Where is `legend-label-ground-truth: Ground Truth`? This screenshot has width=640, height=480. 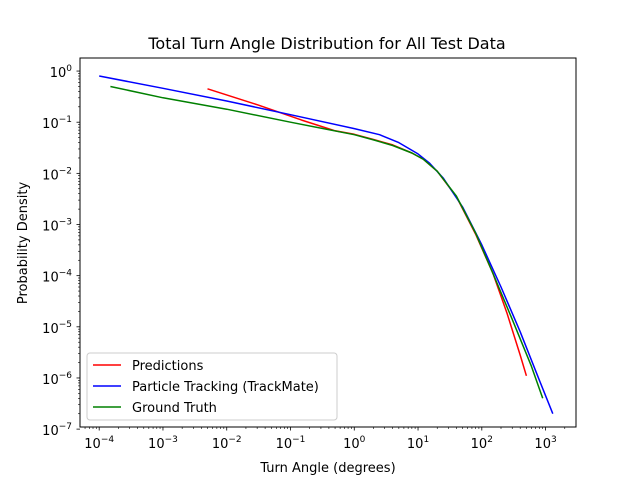 legend-label-ground-truth: Ground Truth is located at coordinates (174, 408).